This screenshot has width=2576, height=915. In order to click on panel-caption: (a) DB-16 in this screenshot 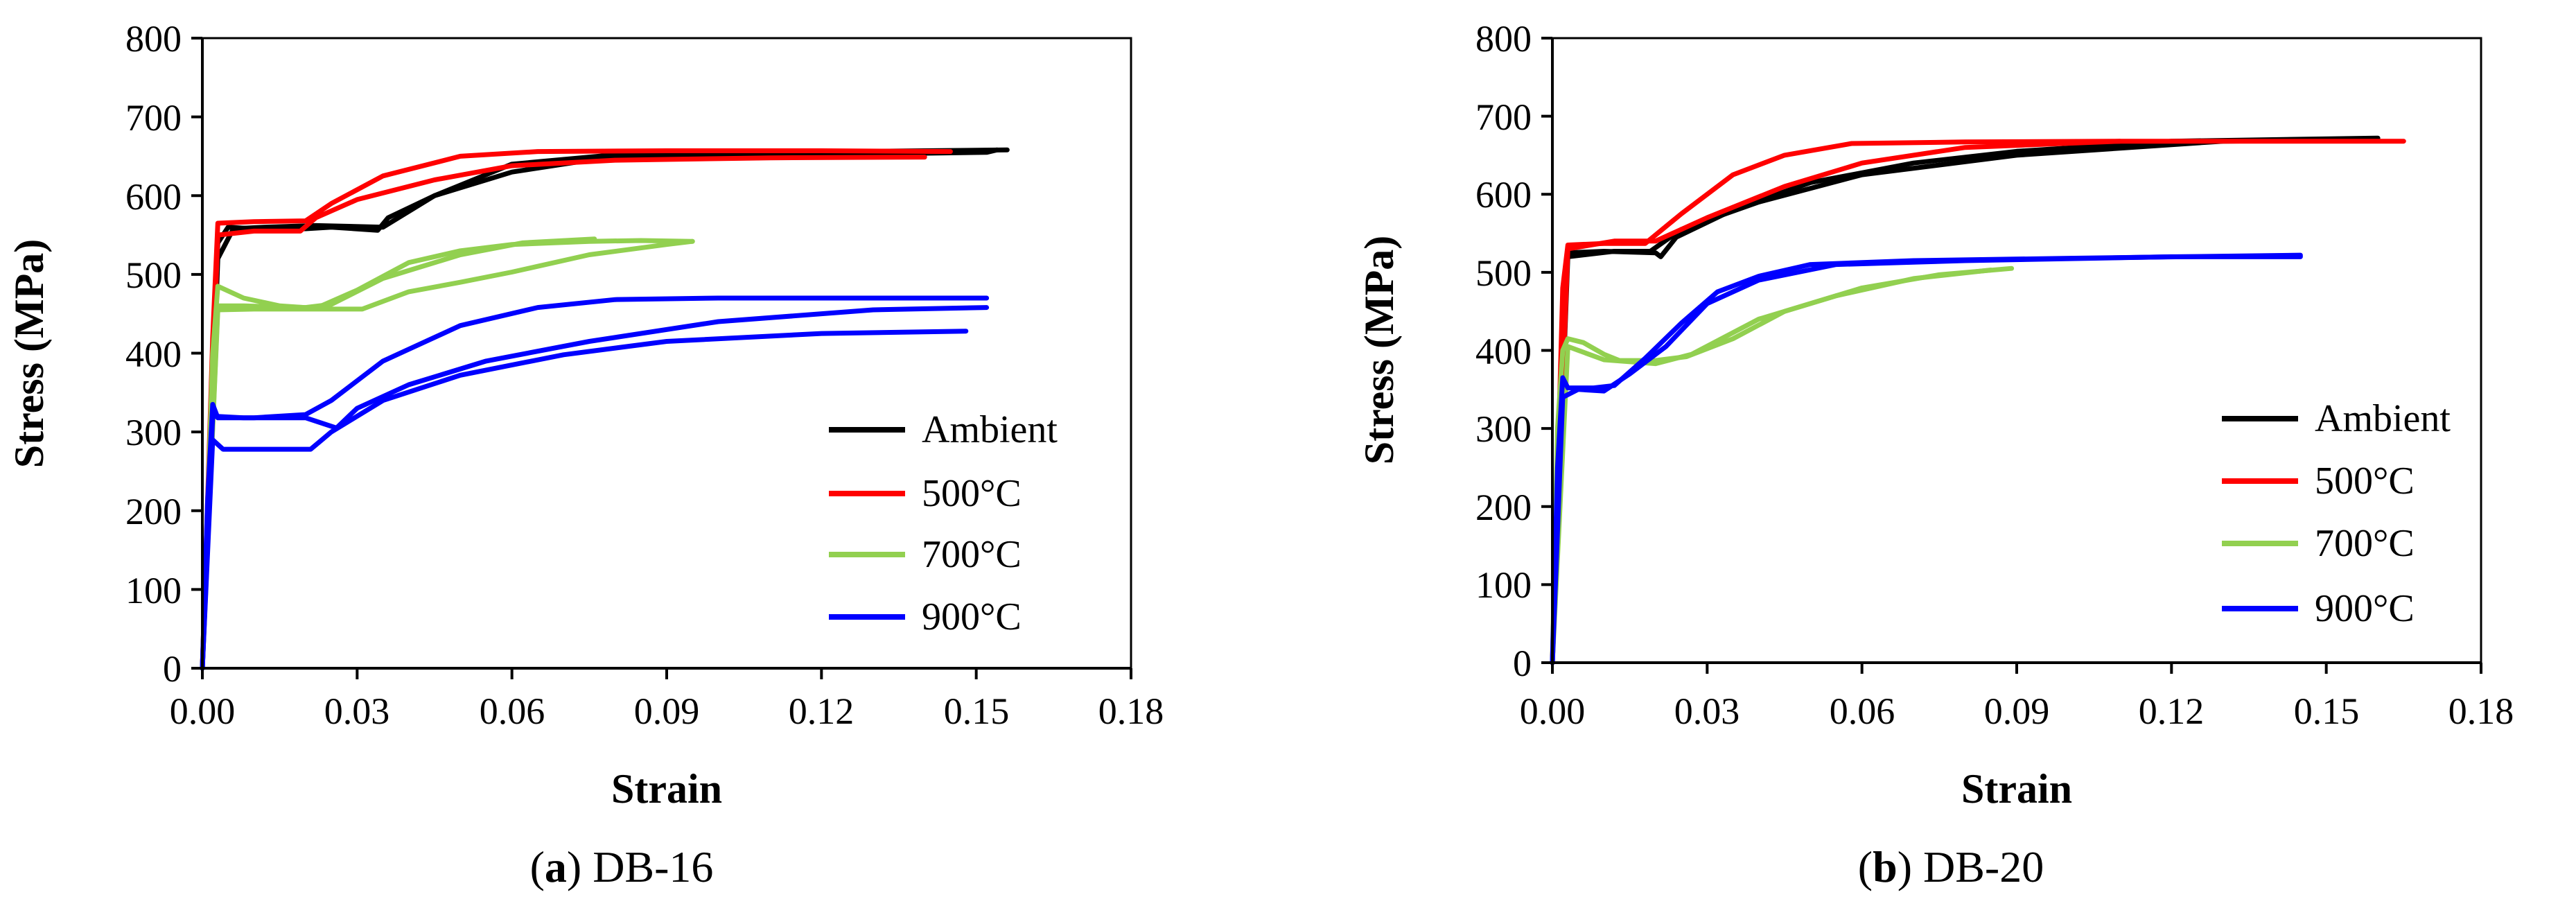, I will do `click(622, 867)`.